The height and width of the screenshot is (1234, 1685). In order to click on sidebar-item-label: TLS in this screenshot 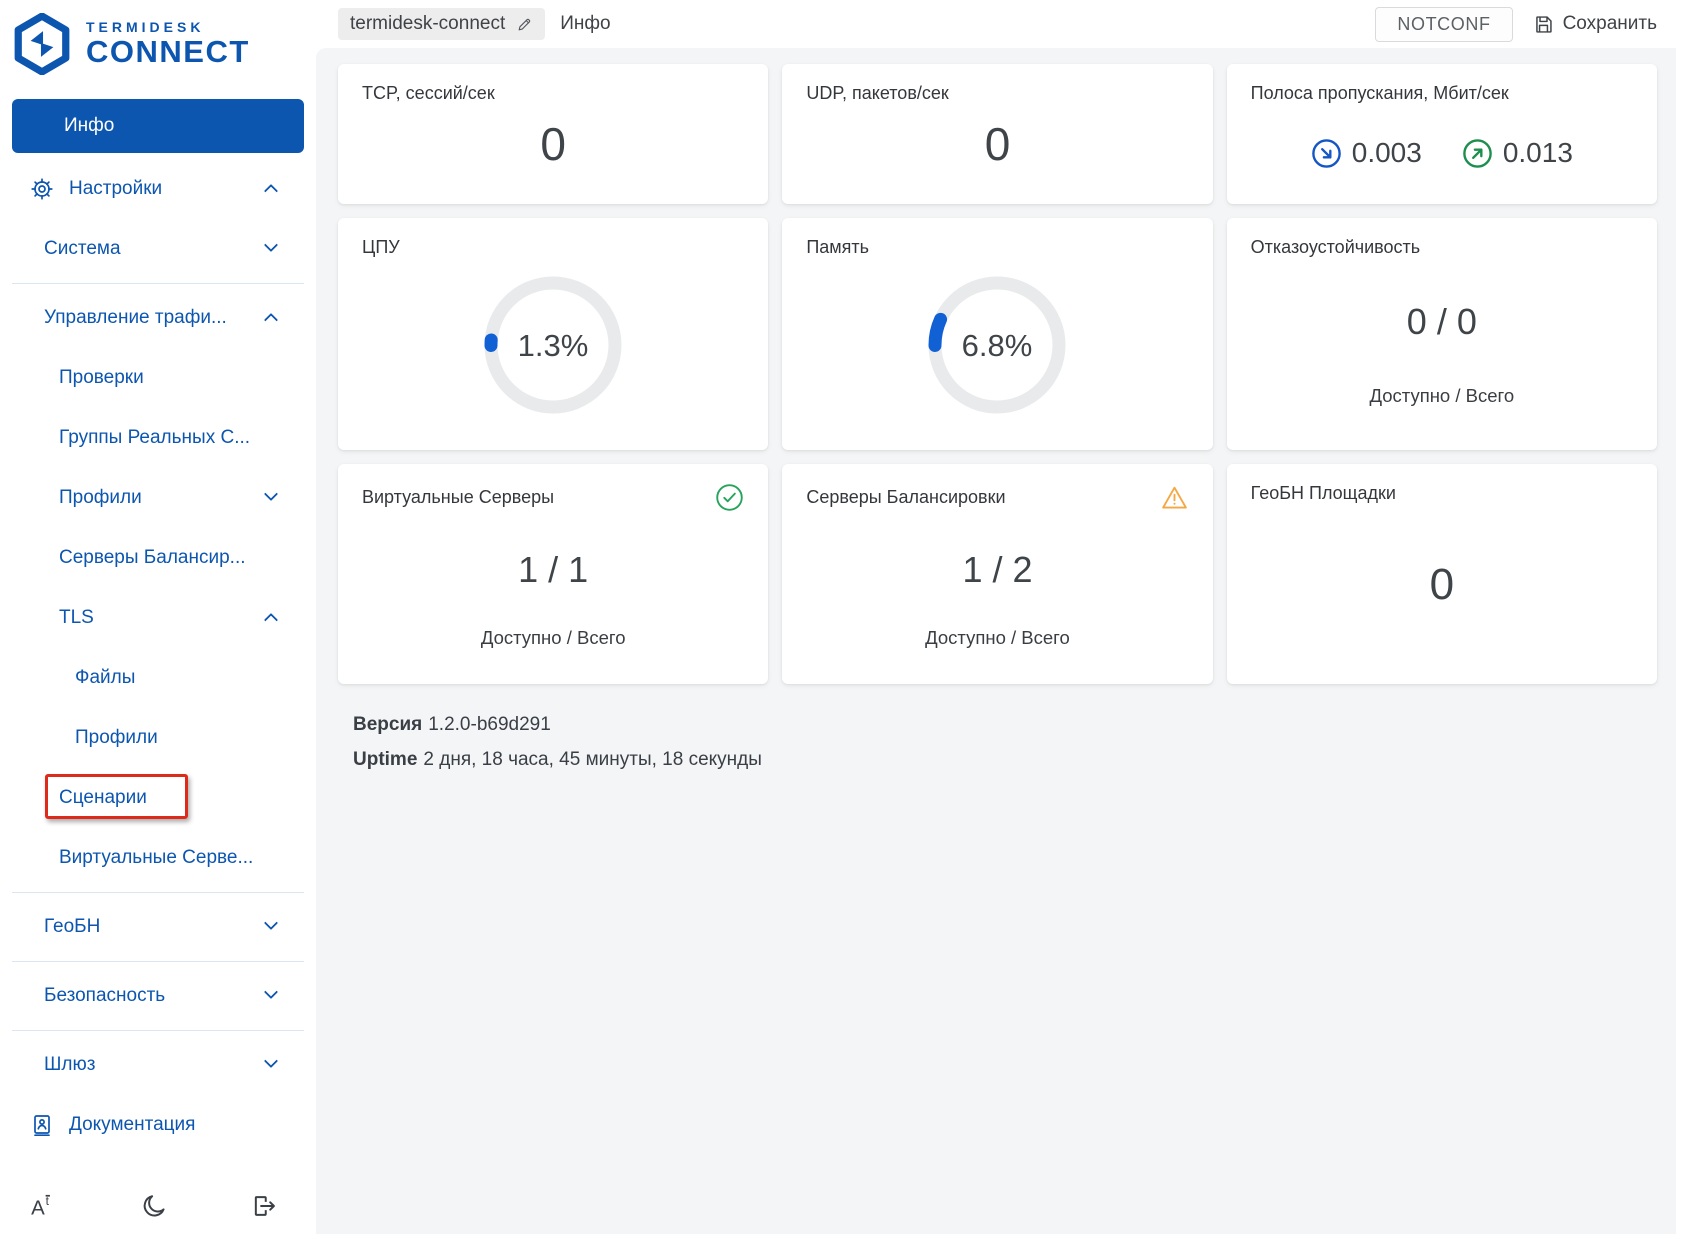, I will do `click(76, 617)`.